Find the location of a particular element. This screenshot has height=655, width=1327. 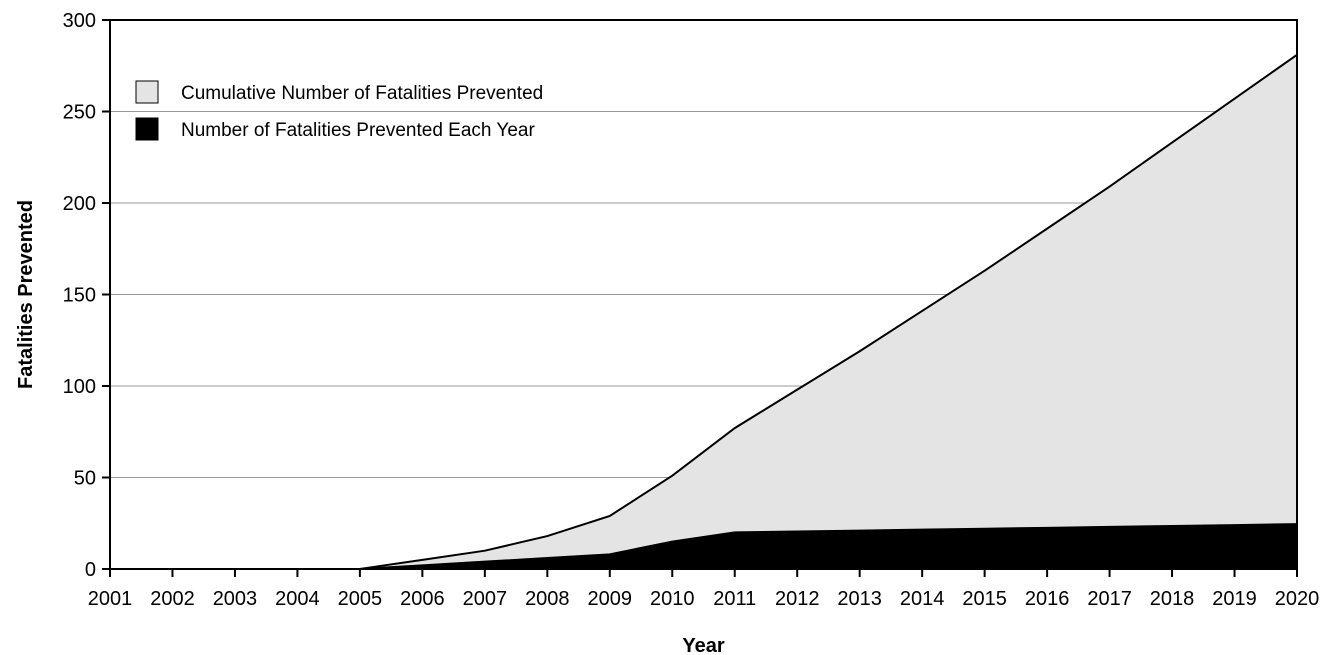

x-tick-label-2002: 2002 is located at coordinates (172, 599).